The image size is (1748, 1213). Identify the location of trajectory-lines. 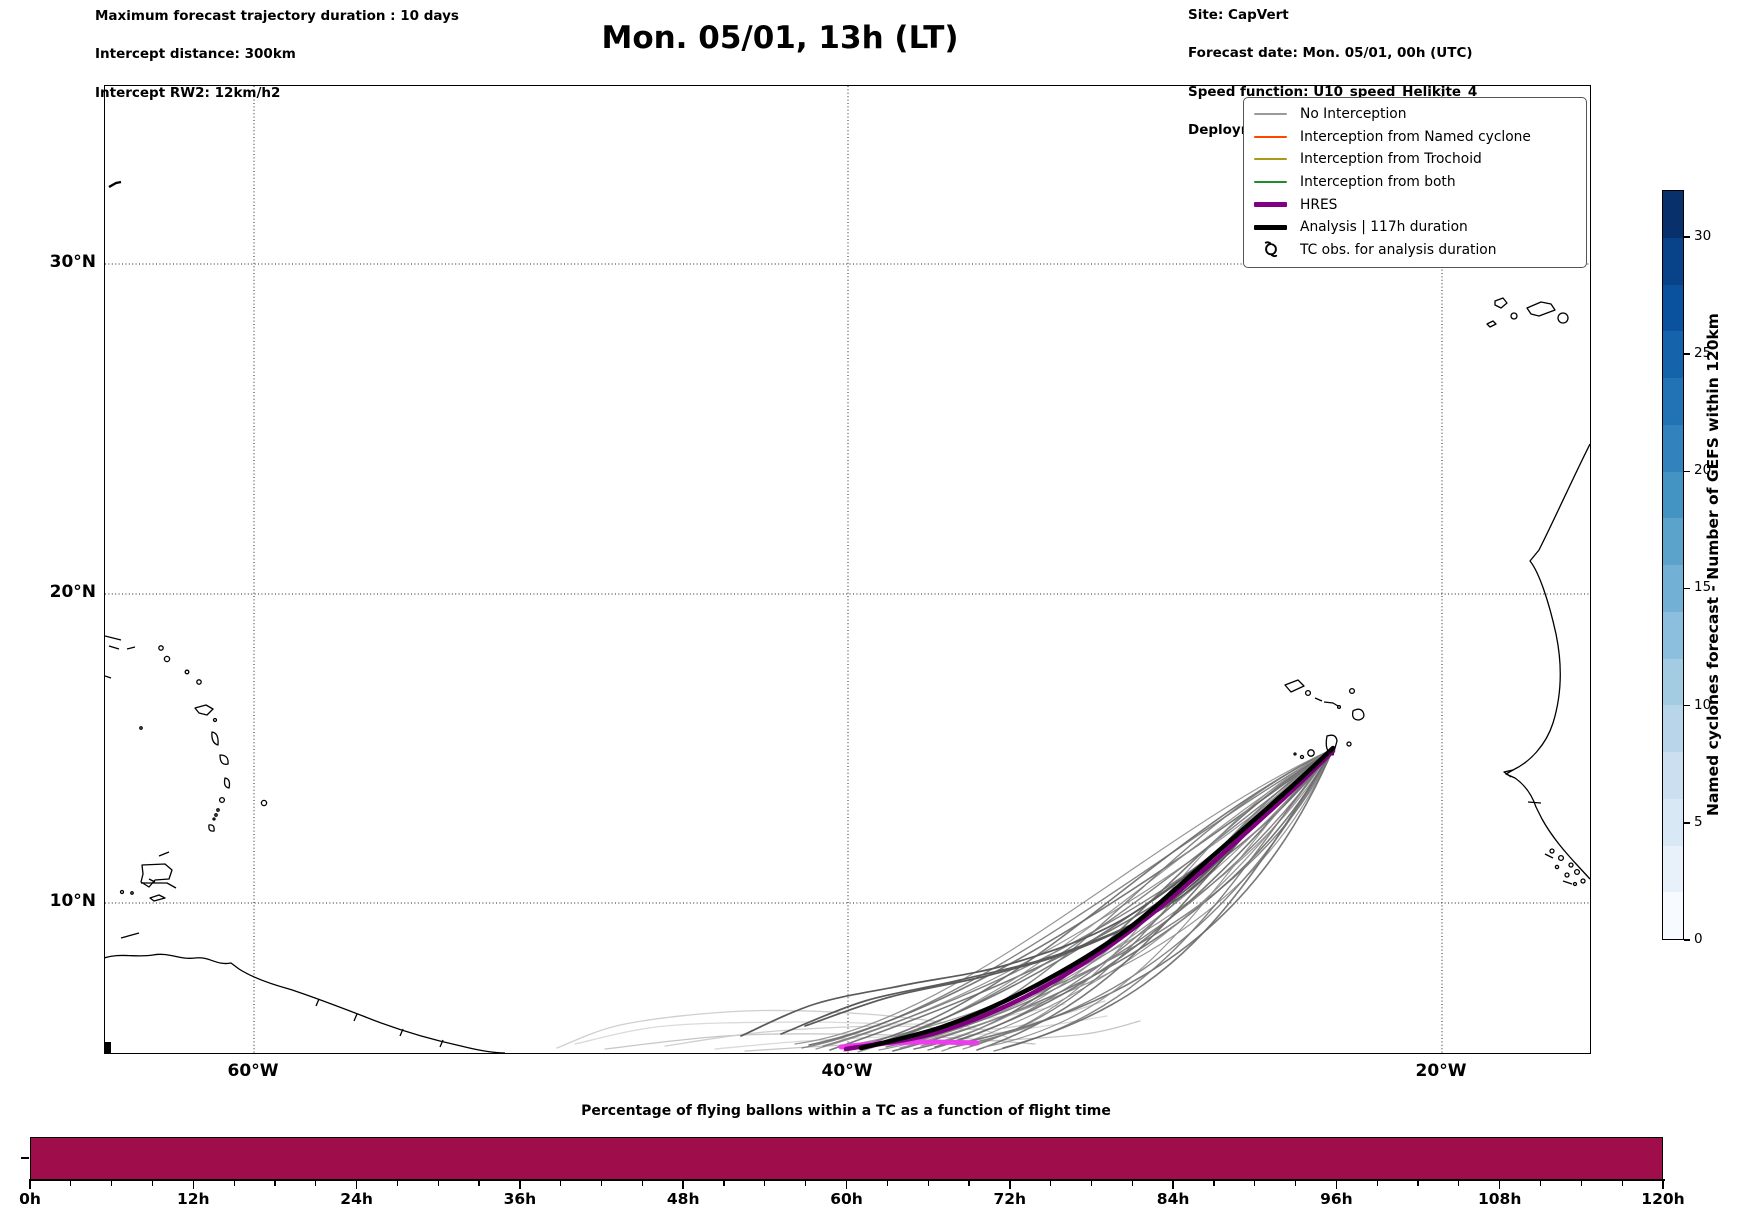
(946, 899).